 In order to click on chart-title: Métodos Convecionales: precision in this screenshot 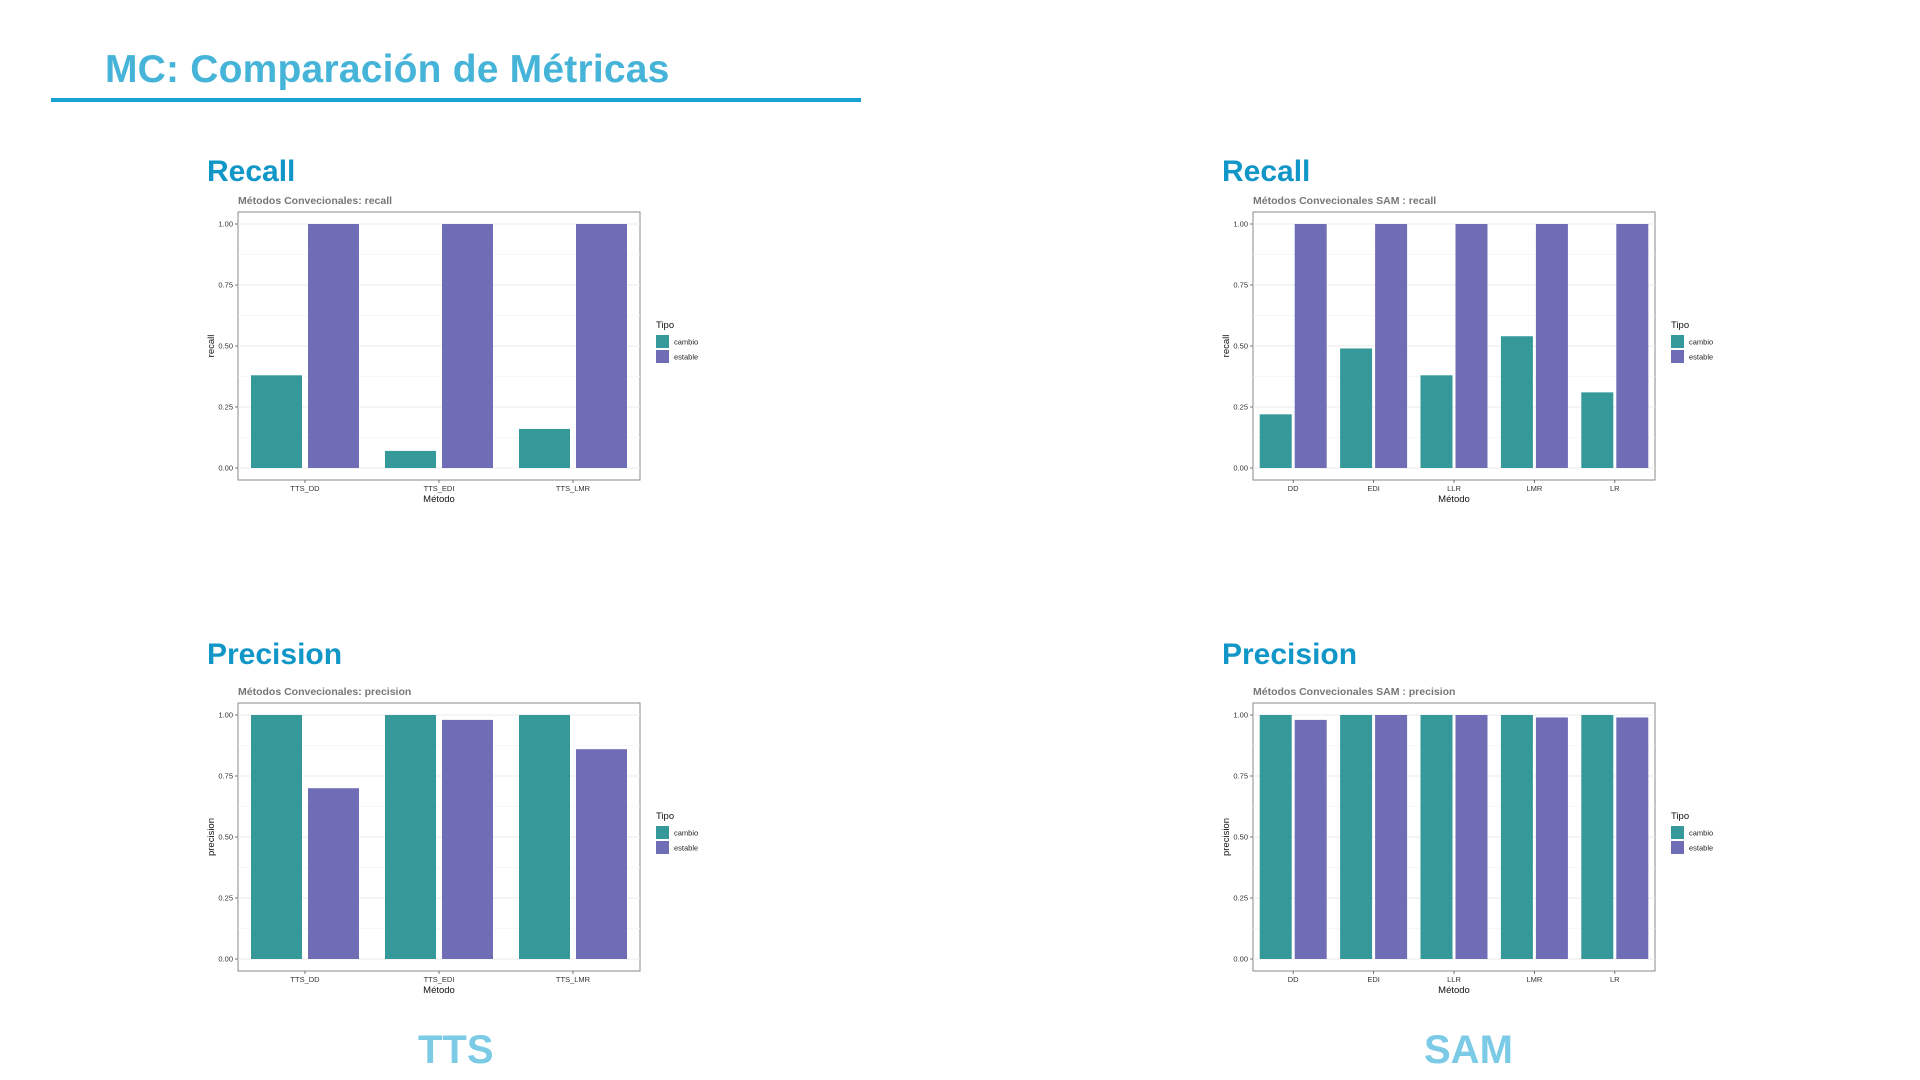, I will do `click(324, 692)`.